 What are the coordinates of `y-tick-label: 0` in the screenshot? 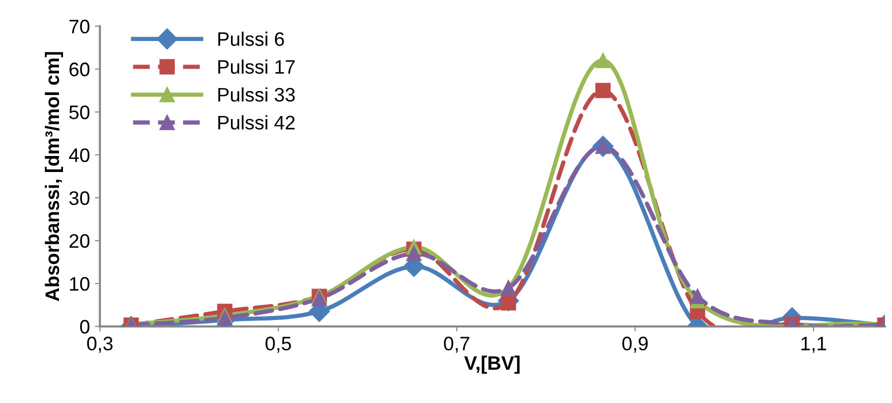 It's located at (85, 327).